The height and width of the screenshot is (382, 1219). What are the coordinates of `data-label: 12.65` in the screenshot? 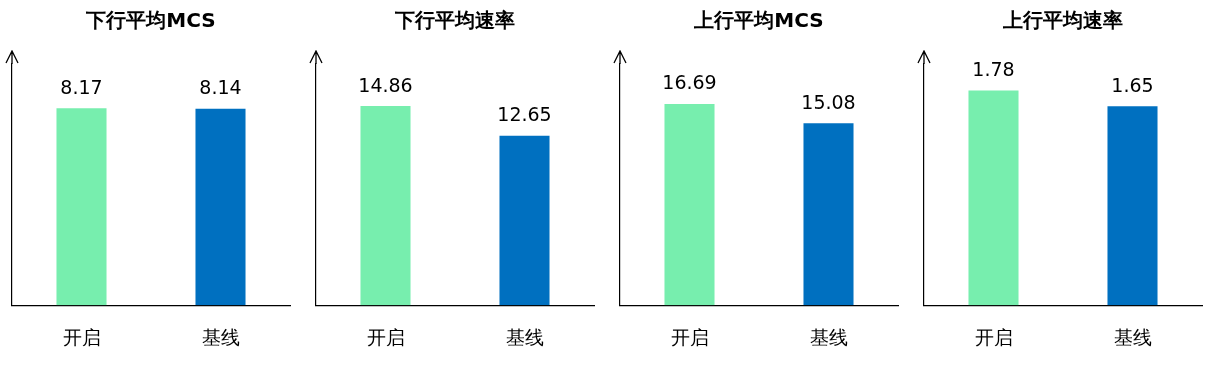 It's located at (524, 114).